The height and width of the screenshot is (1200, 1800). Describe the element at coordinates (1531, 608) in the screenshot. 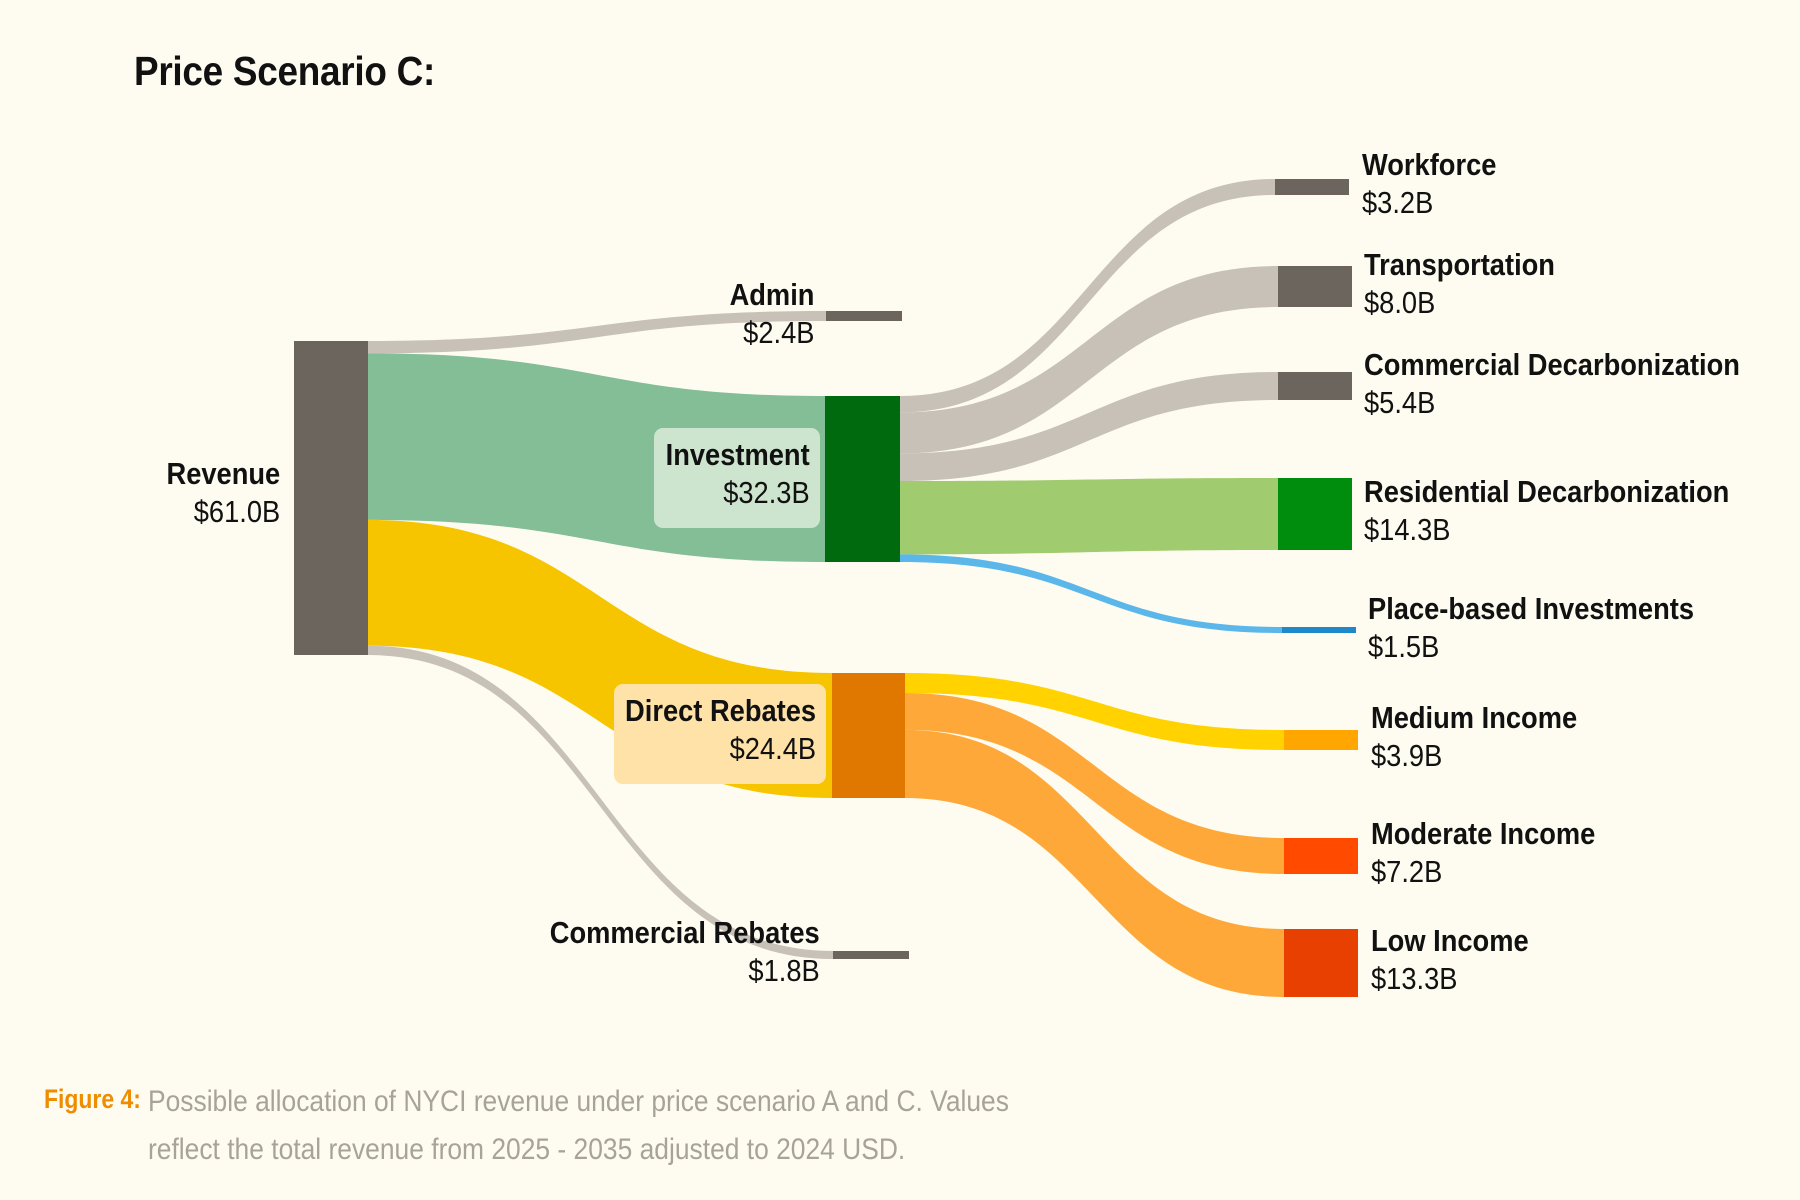

I see `node-name-place-based-investments: Place-based Investments` at that location.